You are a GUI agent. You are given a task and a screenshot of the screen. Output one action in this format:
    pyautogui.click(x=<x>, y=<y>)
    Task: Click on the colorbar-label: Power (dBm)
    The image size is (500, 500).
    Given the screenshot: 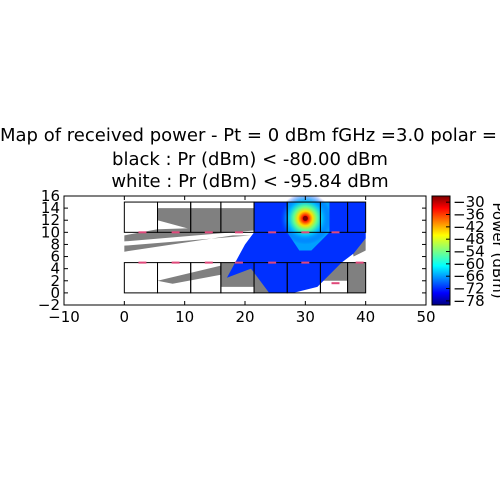 What is the action you would take?
    pyautogui.click(x=494, y=250)
    